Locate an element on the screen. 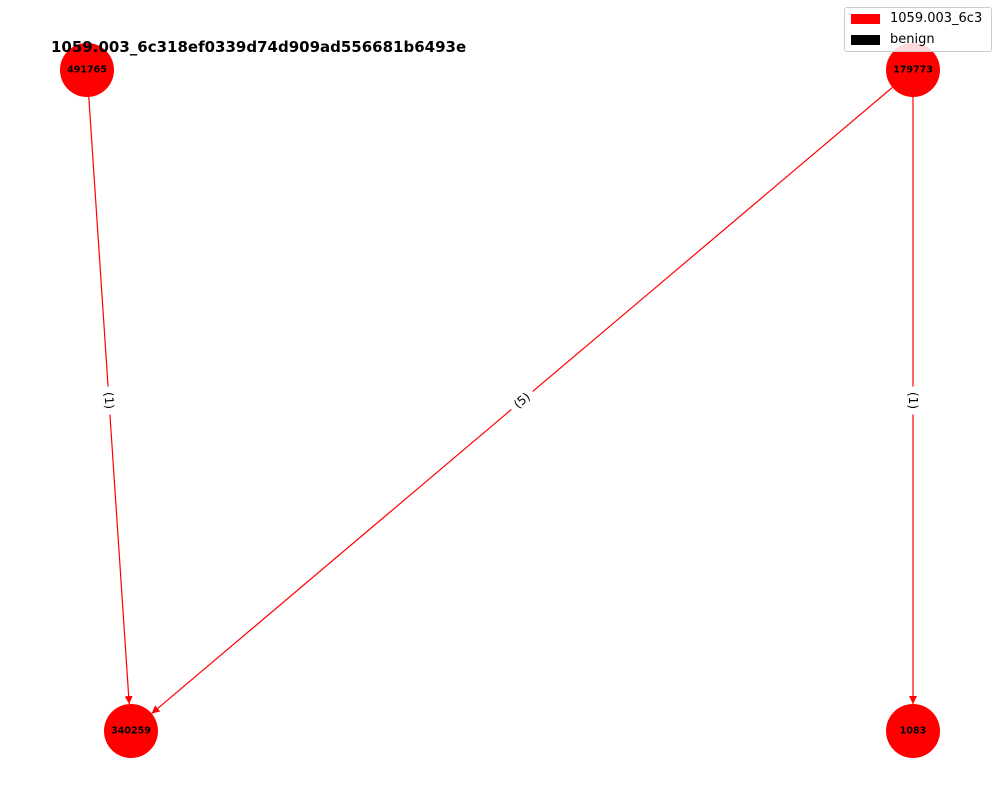  edge-labels-layer: (1) (5) (1) is located at coordinates (510, 400).